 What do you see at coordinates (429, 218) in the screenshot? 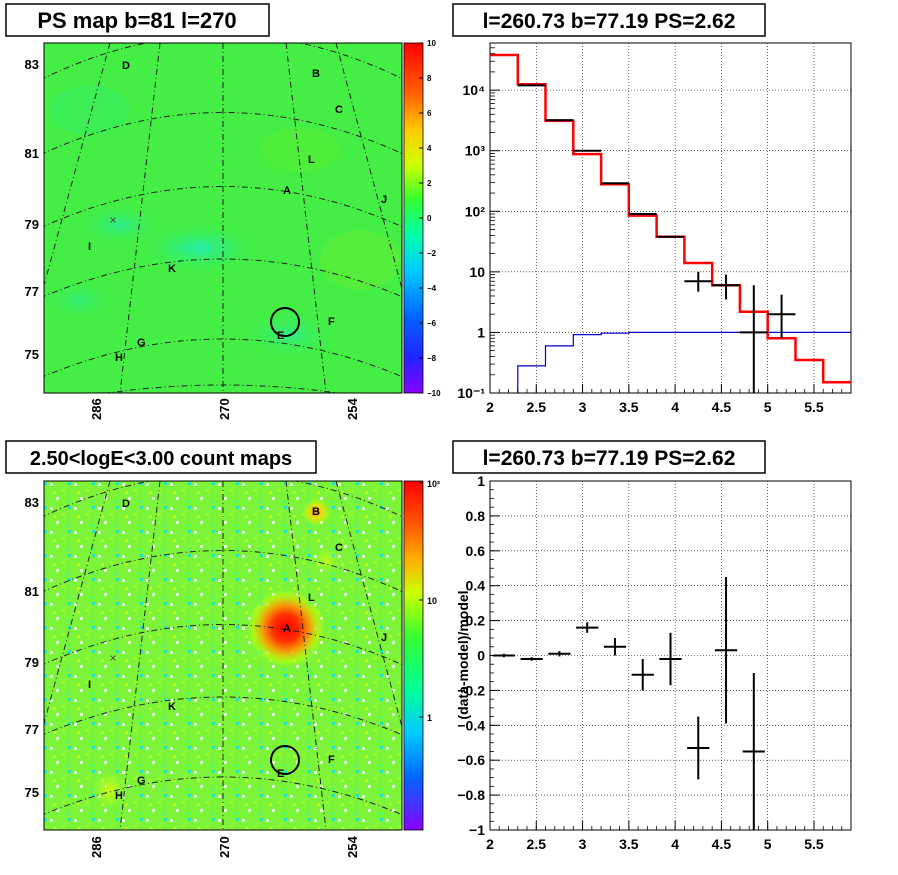
I see `colorbar-label: 0` at bounding box center [429, 218].